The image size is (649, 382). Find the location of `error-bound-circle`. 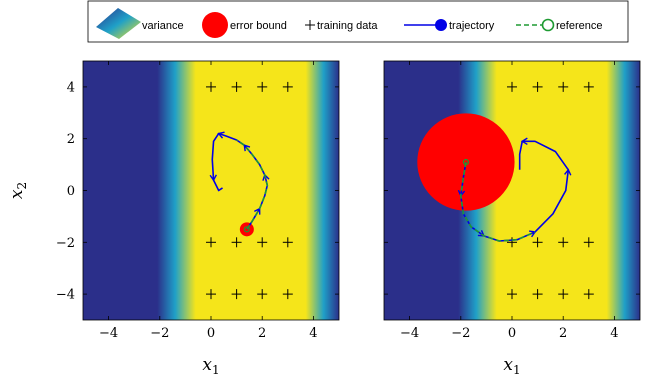

error-bound-circle is located at coordinates (466, 162).